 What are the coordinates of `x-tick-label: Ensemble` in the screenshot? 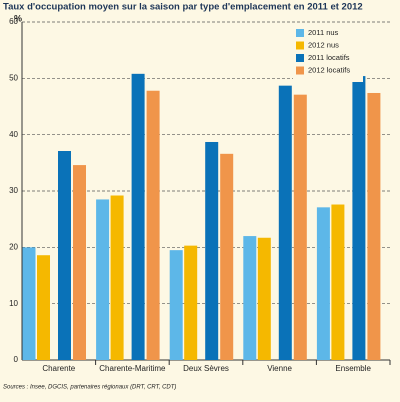 It's located at (353, 368).